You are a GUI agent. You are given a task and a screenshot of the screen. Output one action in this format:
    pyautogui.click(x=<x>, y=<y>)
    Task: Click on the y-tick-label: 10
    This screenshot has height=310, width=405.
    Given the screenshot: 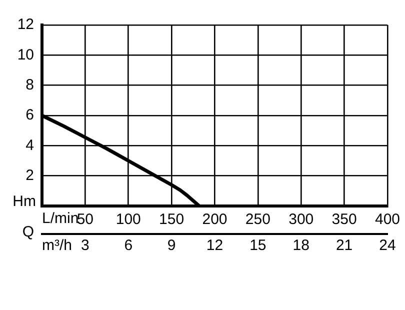 What is the action you would take?
    pyautogui.click(x=25, y=55)
    